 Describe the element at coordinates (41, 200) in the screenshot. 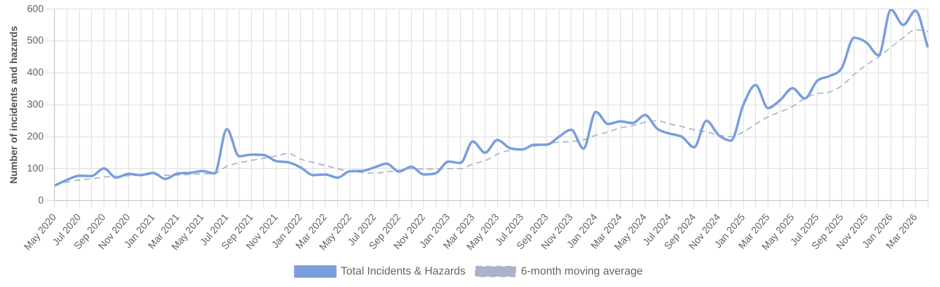

I see `y-tick-label: 0` at that location.